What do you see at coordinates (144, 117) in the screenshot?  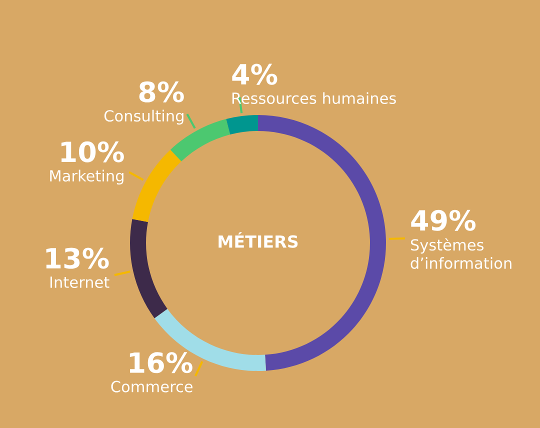 I see `slice-label: Consulting` at bounding box center [144, 117].